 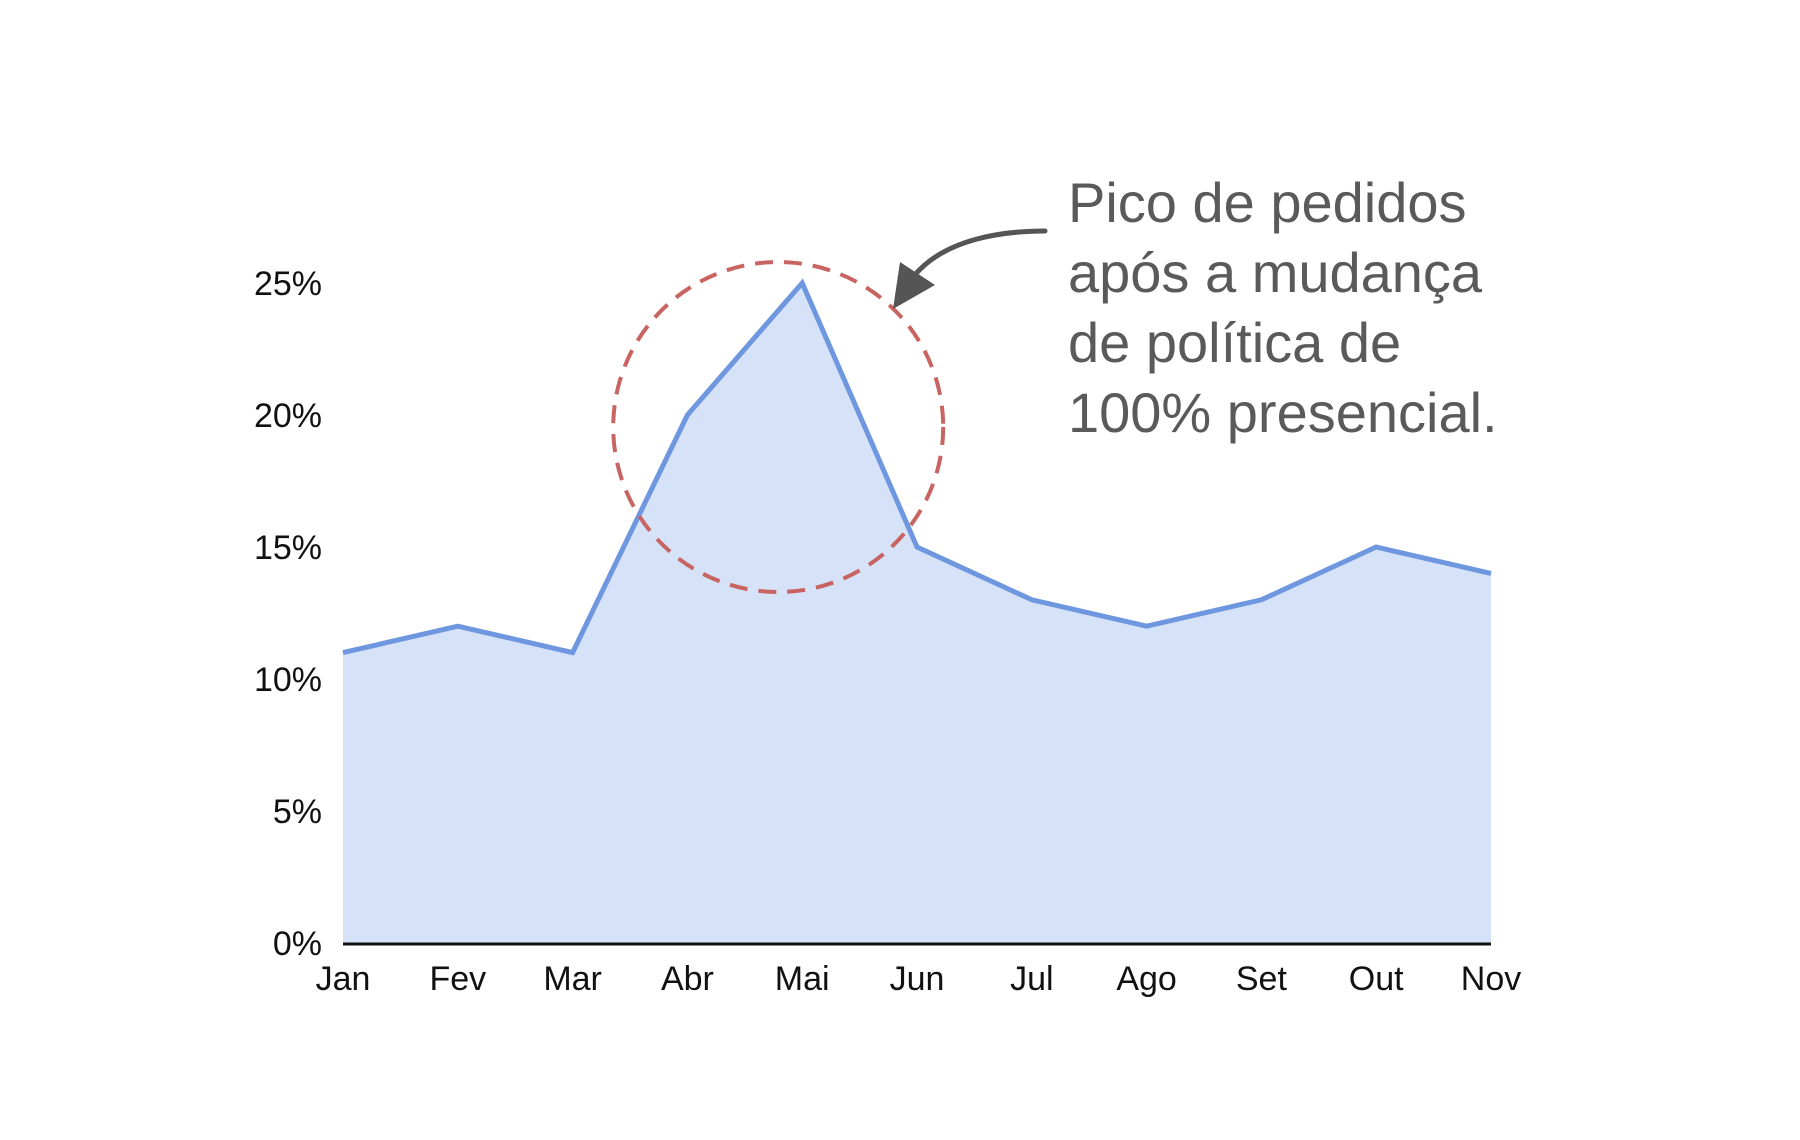 What do you see at coordinates (979, 253) in the screenshot?
I see `annotation-arrow` at bounding box center [979, 253].